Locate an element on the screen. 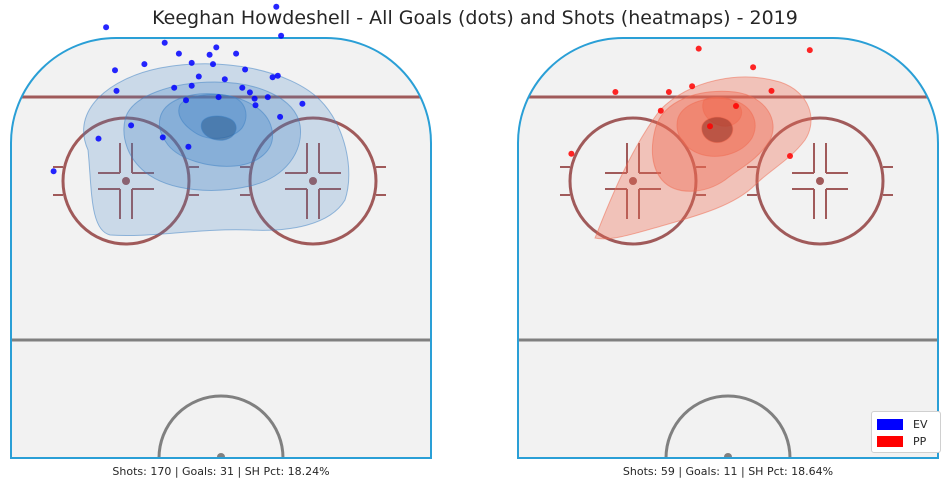 The image size is (950, 489). legend-label-ev: EV is located at coordinates (920, 424).